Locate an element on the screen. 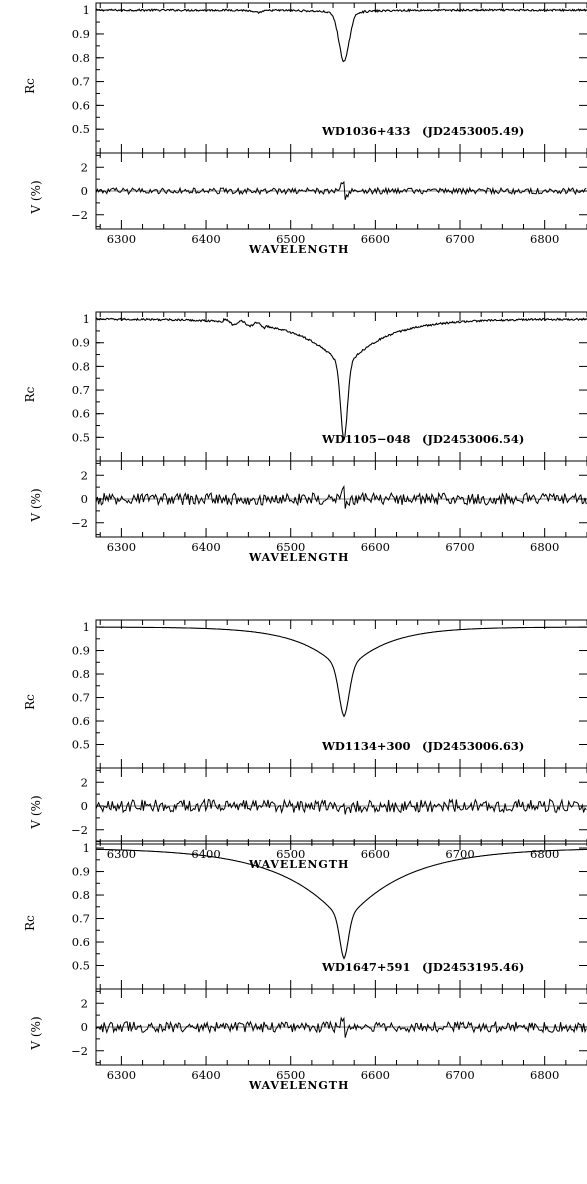 The width and height of the screenshot is (587, 1184). object-label: WD1036+433 is located at coordinates (366, 131).